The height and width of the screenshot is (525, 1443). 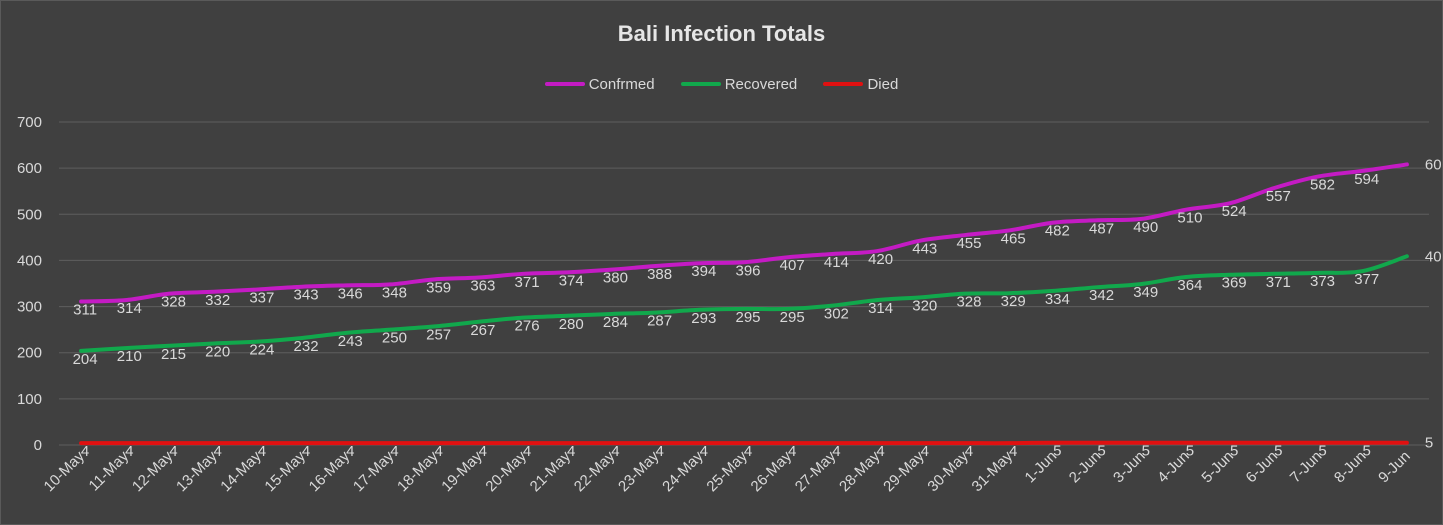 I want to click on legend-label-died: Died, so click(x=883, y=84).